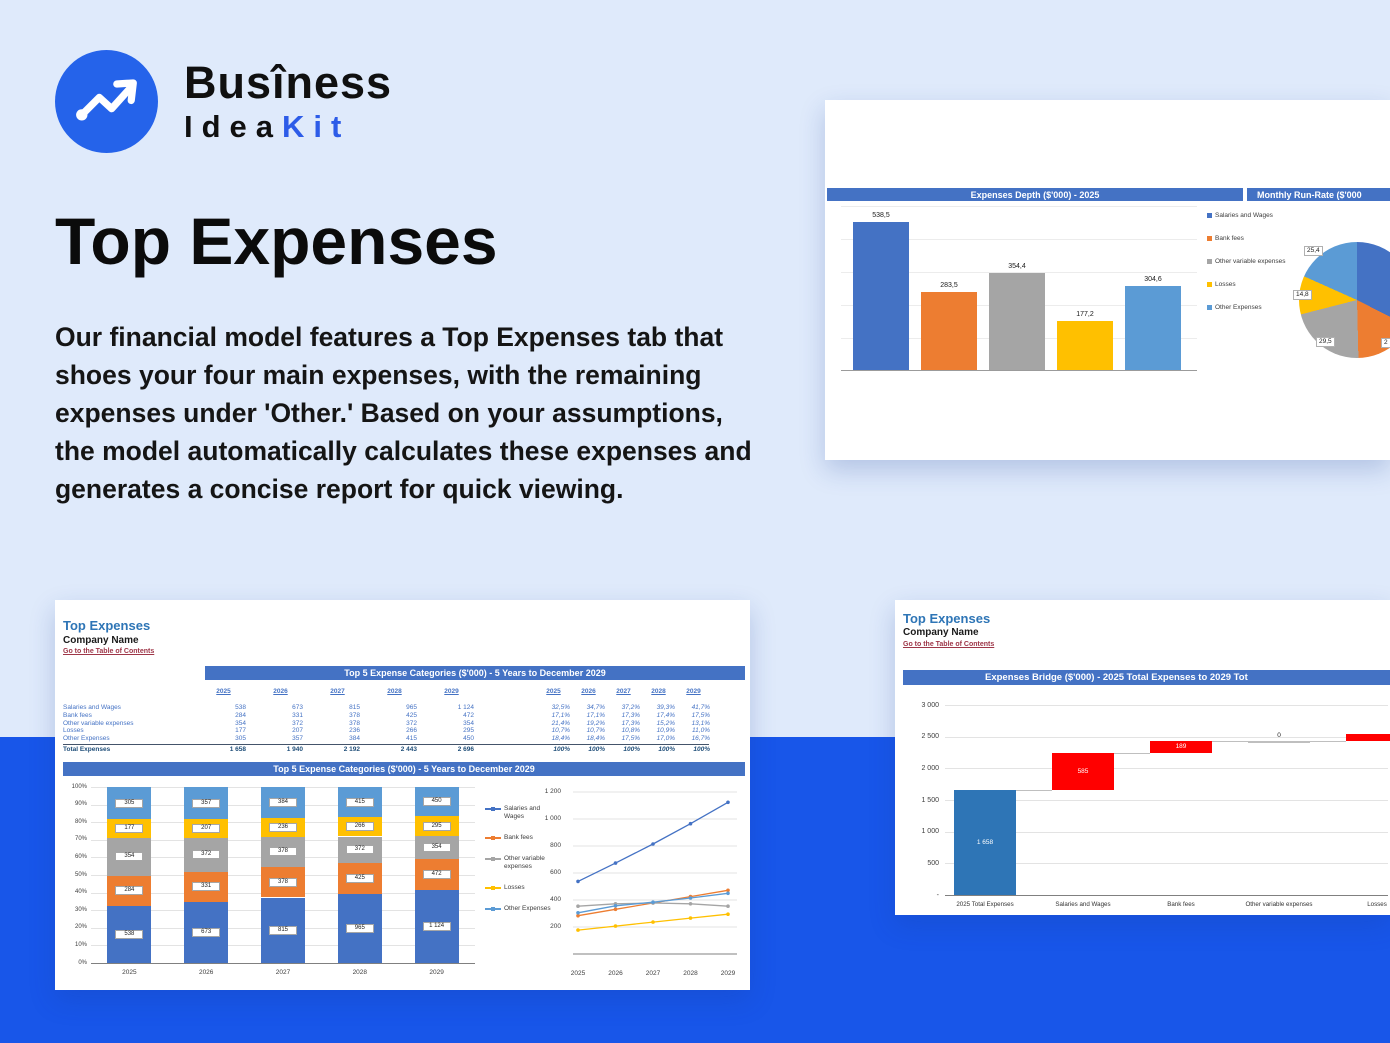 The width and height of the screenshot is (1390, 1043). I want to click on table-cell: 32,5%, so click(560, 707).